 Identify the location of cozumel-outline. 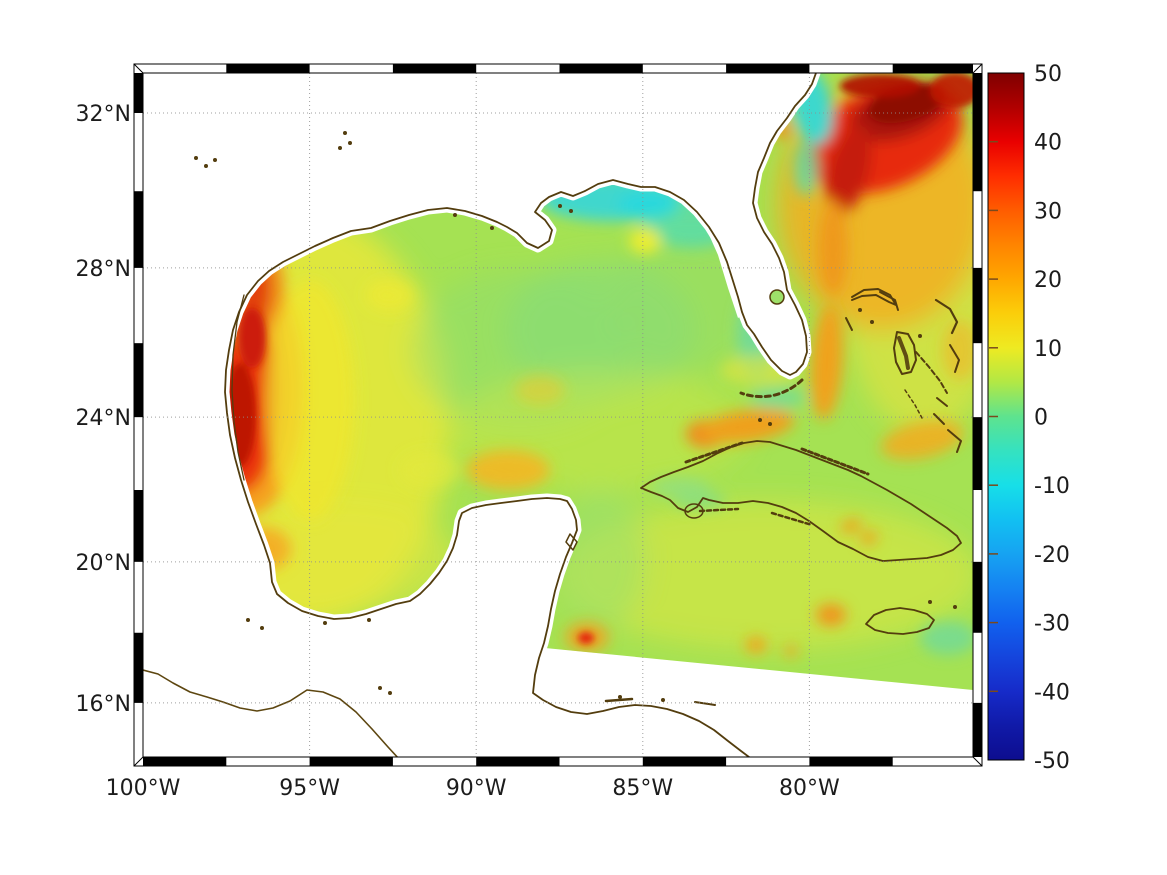
(571, 542).